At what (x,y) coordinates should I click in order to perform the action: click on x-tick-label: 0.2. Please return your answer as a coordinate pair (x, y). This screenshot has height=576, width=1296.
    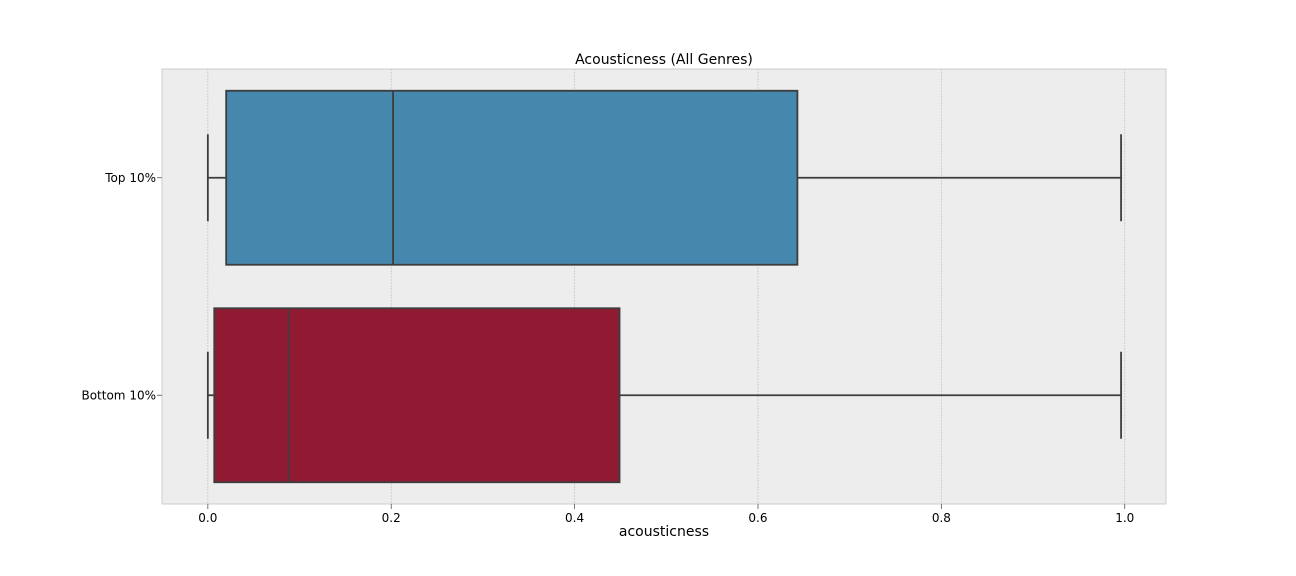
    Looking at the image, I should click on (391, 518).